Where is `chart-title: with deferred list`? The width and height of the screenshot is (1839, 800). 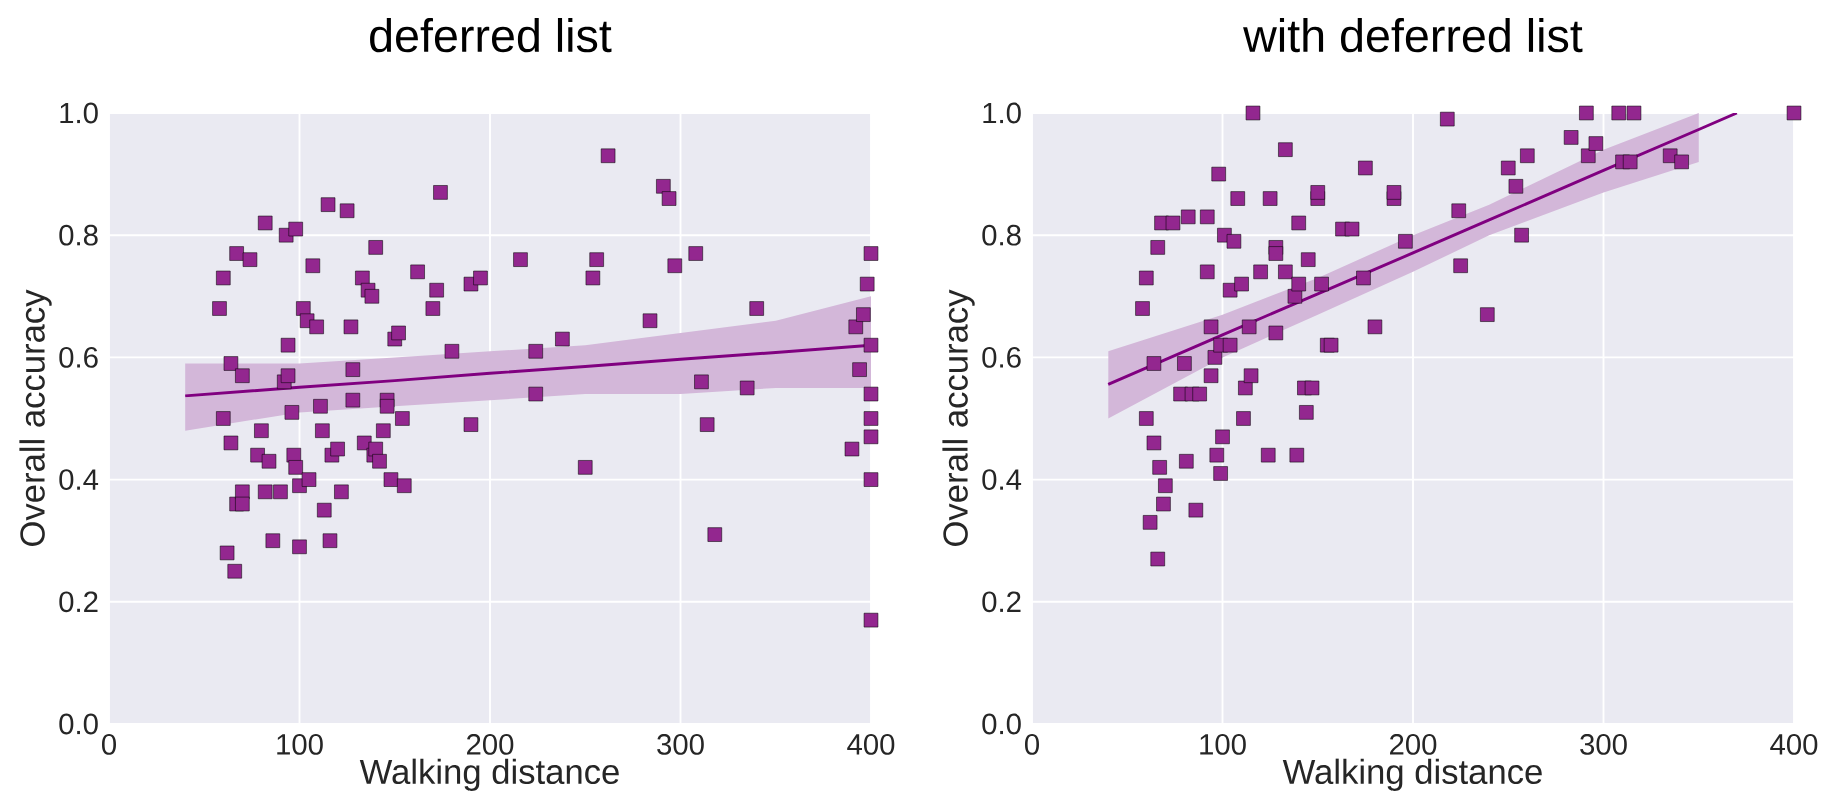 chart-title: with deferred list is located at coordinates (1413, 35).